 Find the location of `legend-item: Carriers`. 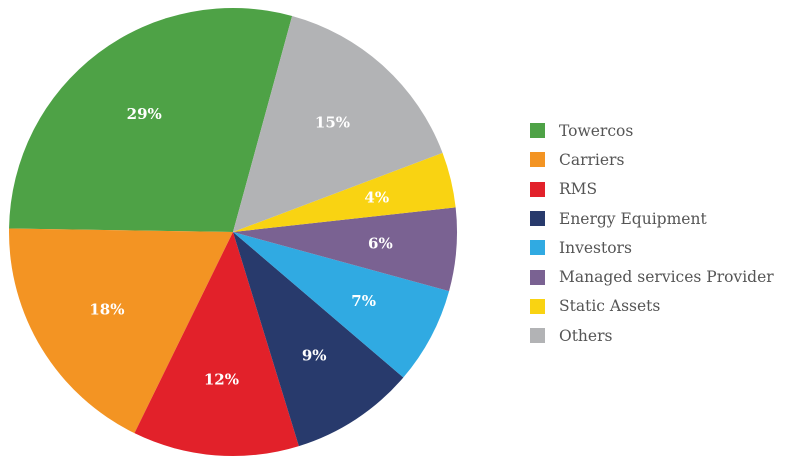

legend-item: Carriers is located at coordinates (652, 159).